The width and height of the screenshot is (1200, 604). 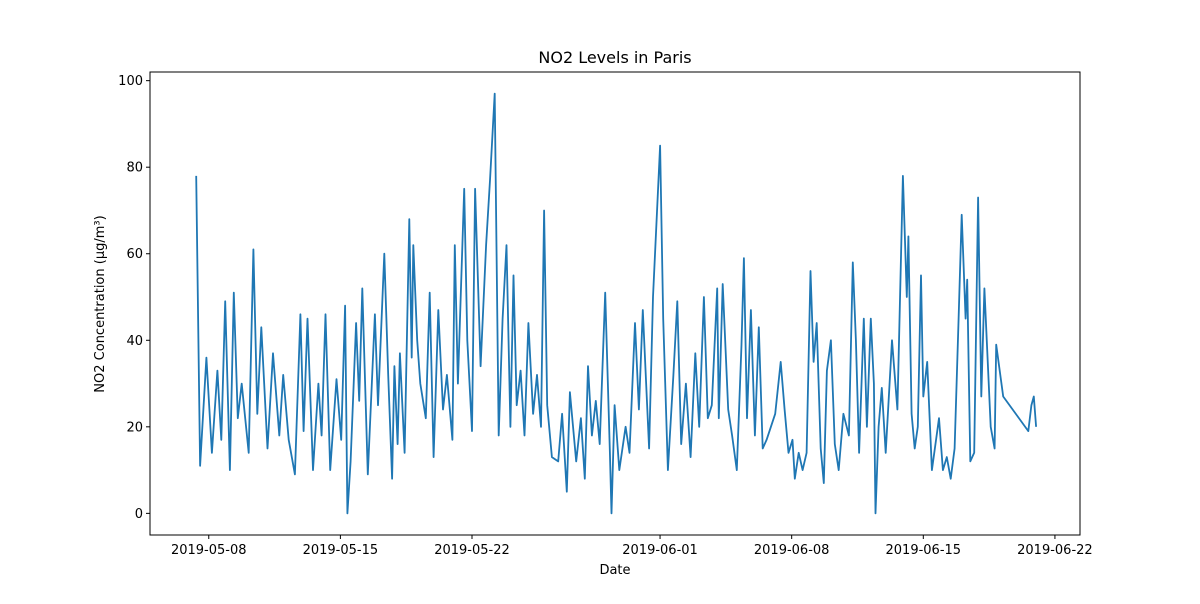 What do you see at coordinates (341, 550) in the screenshot?
I see `x-tick-label: 2019-05-15` at bounding box center [341, 550].